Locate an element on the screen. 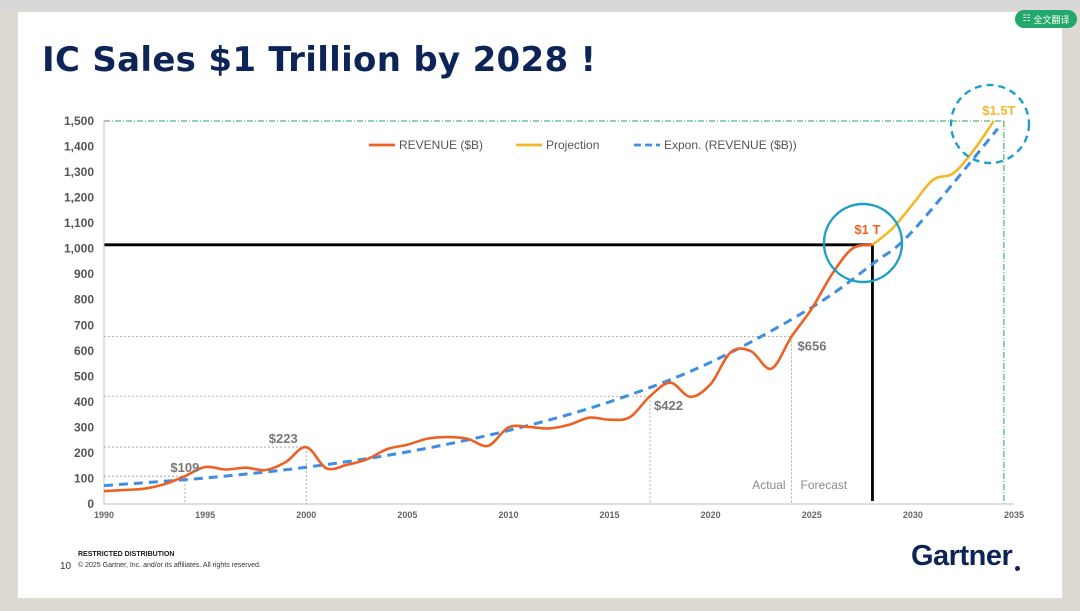 This screenshot has height=611, width=1080. data-label: $1 T is located at coordinates (867, 229).